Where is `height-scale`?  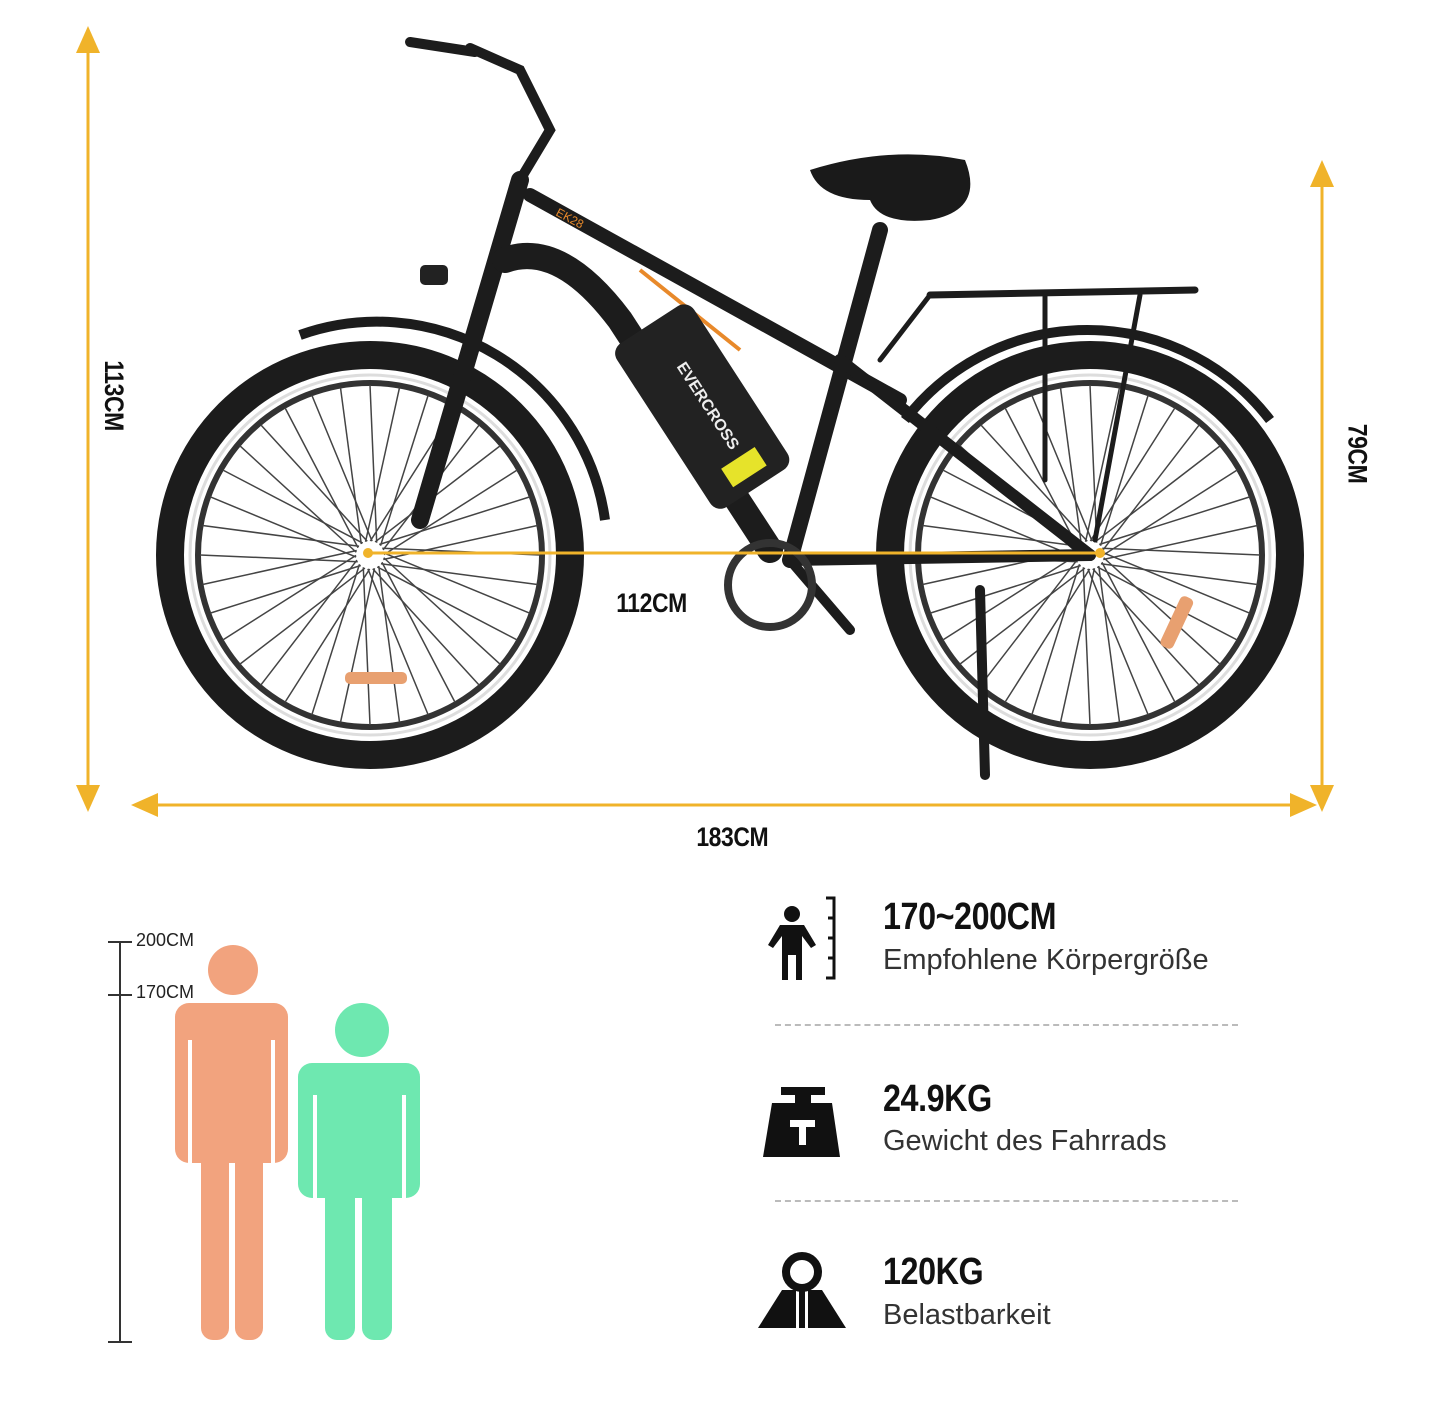
height-scale is located at coordinates (120, 1142).